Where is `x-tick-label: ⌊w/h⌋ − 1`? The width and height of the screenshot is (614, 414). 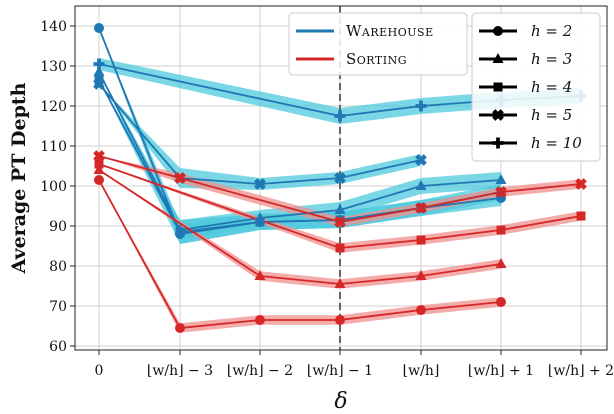 x-tick-label: ⌊w/h⌋ − 1 is located at coordinates (340, 371).